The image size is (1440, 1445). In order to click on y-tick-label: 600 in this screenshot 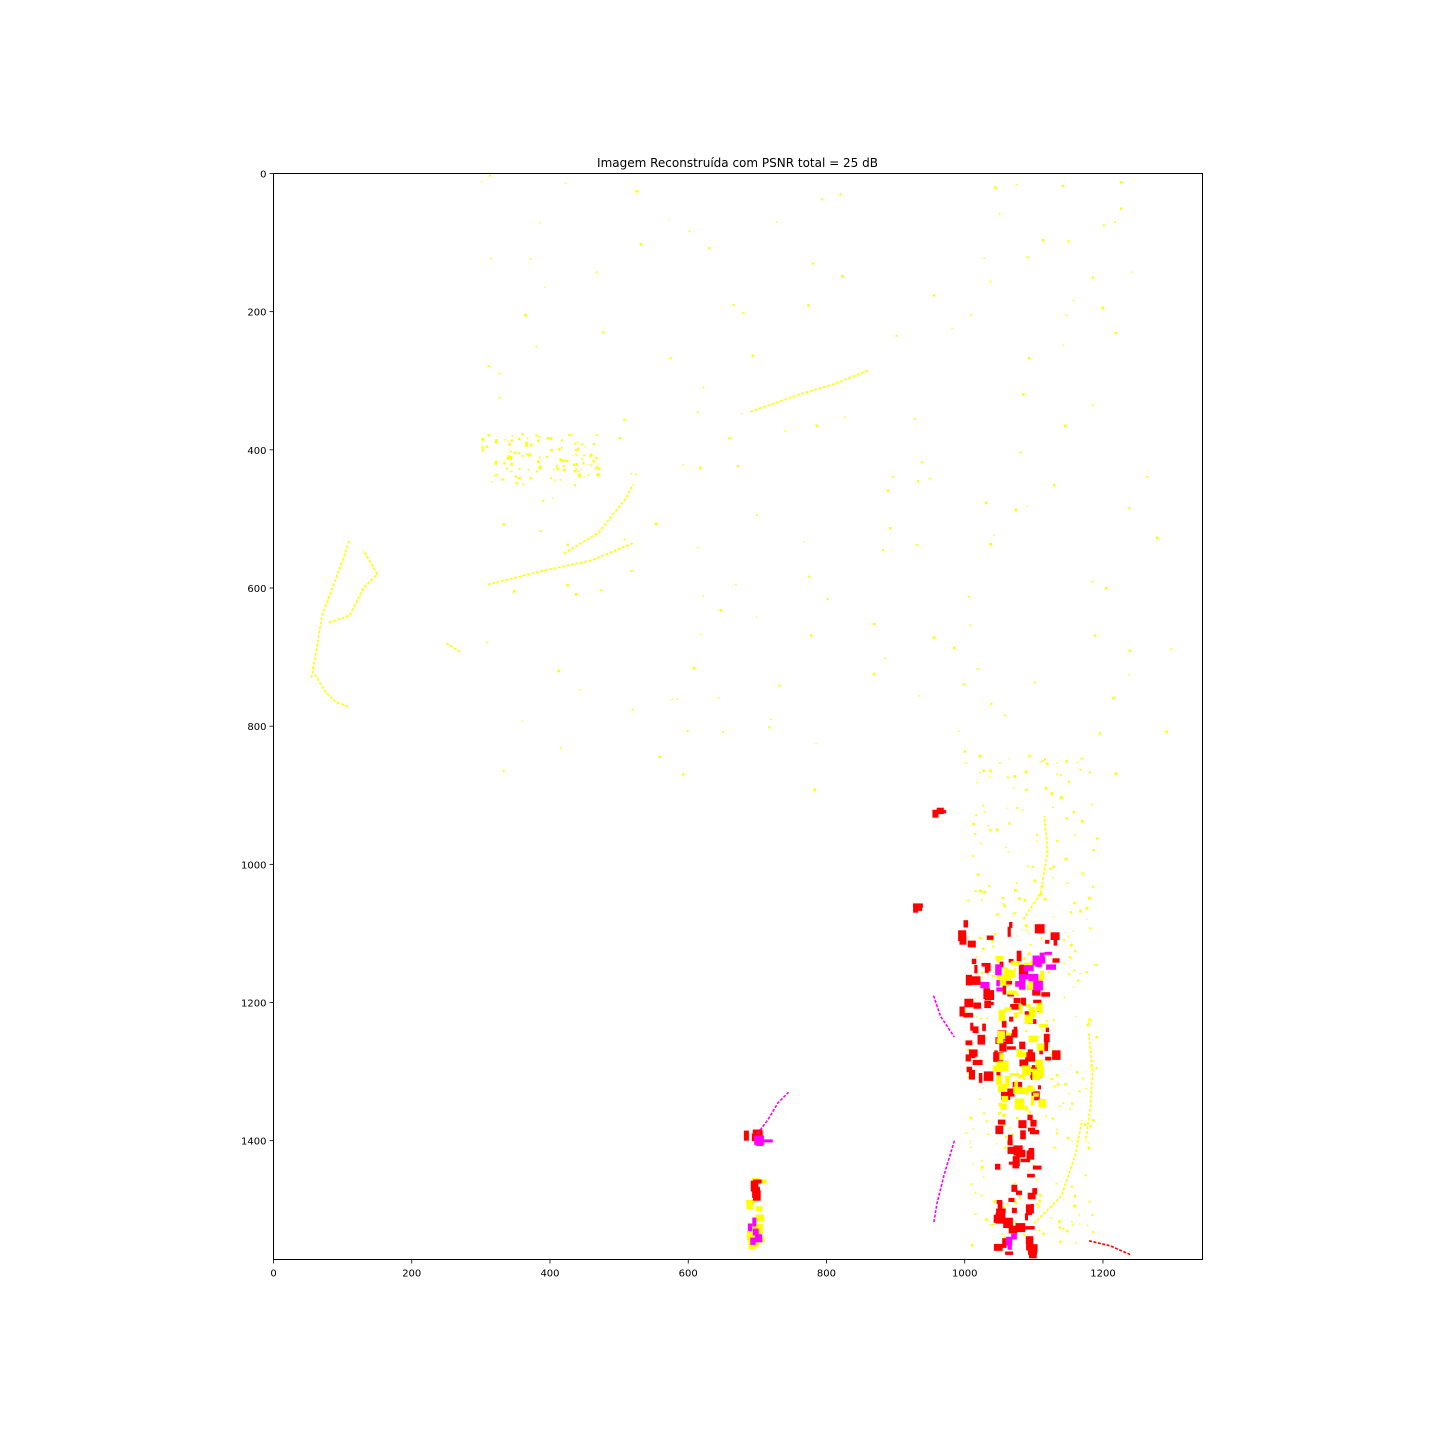, I will do `click(256, 589)`.